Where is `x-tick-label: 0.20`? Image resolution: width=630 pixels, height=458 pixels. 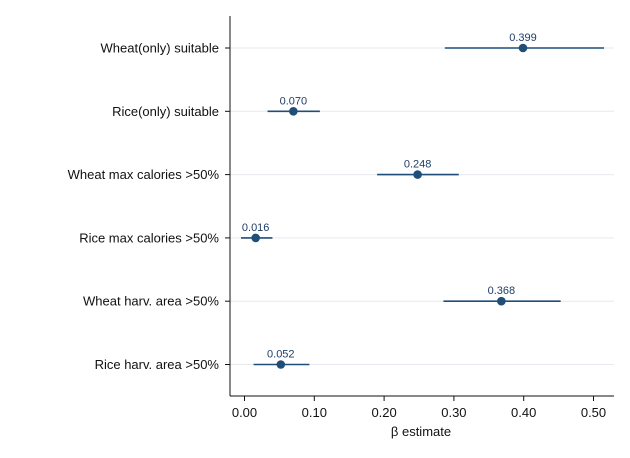 x-tick-label: 0.20 is located at coordinates (383, 412).